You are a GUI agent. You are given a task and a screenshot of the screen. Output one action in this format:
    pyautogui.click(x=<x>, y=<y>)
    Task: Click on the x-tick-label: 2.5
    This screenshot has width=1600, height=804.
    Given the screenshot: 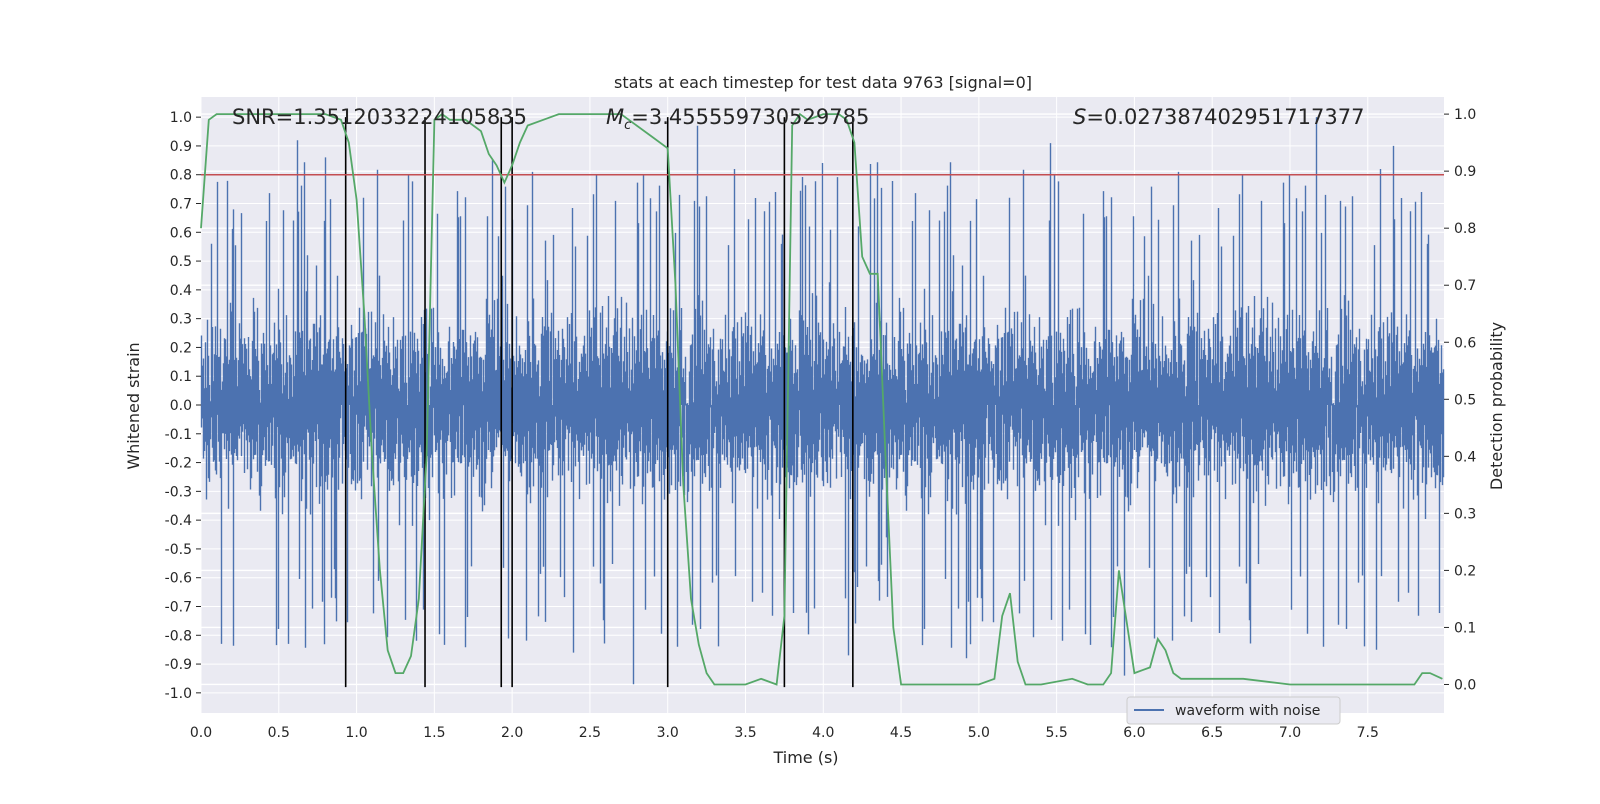 What is the action you would take?
    pyautogui.click(x=590, y=733)
    